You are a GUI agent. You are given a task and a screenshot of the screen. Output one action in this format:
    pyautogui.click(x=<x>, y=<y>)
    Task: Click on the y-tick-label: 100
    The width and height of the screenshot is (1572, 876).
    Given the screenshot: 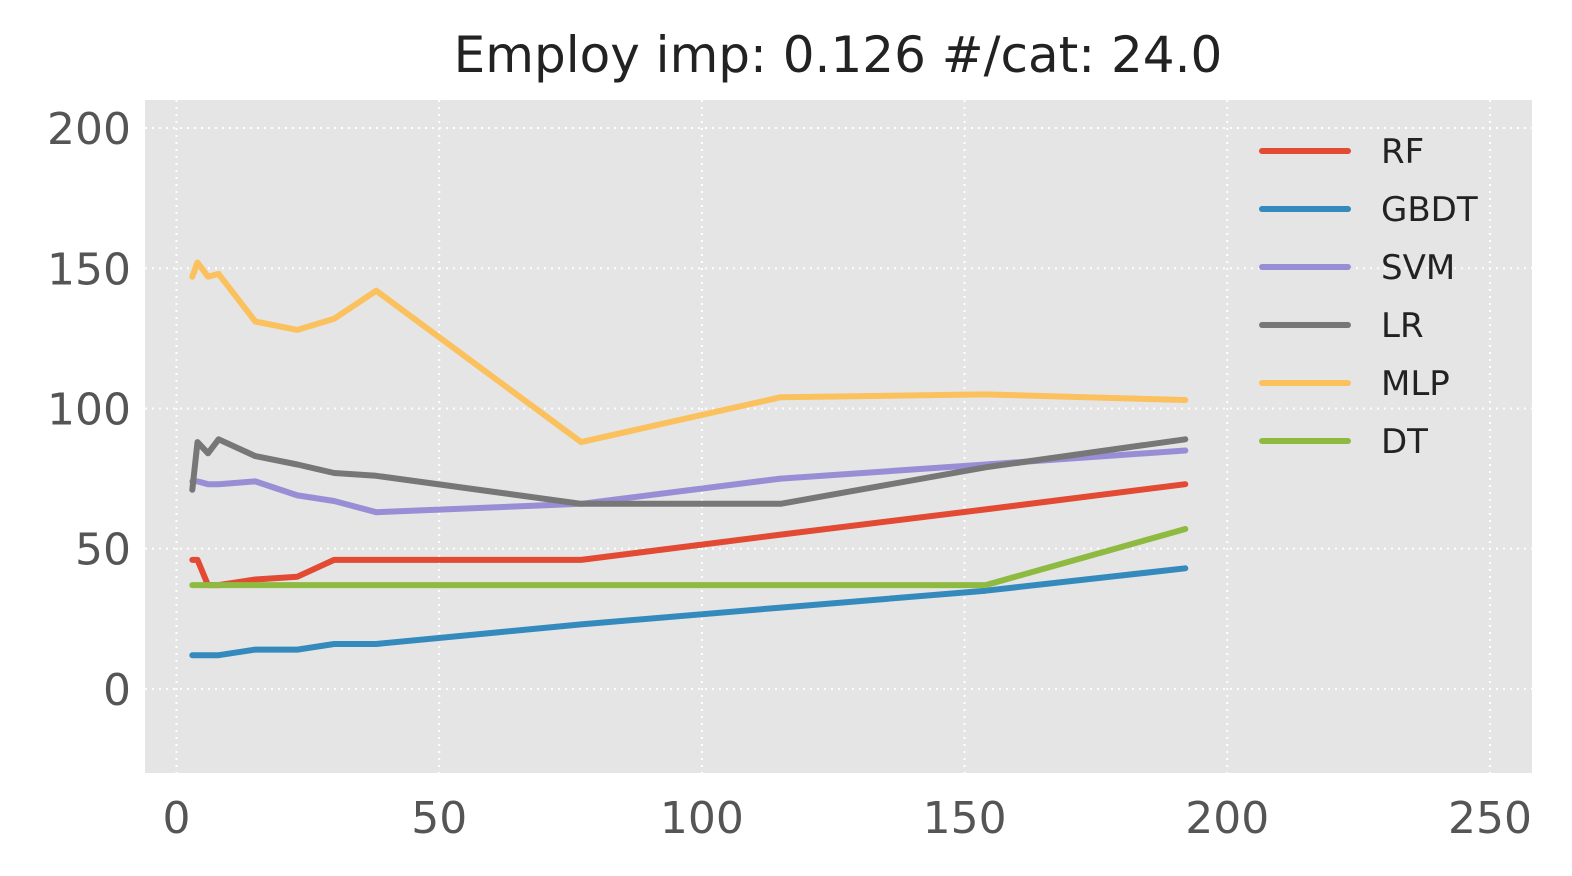 What is the action you would take?
    pyautogui.click(x=89, y=409)
    